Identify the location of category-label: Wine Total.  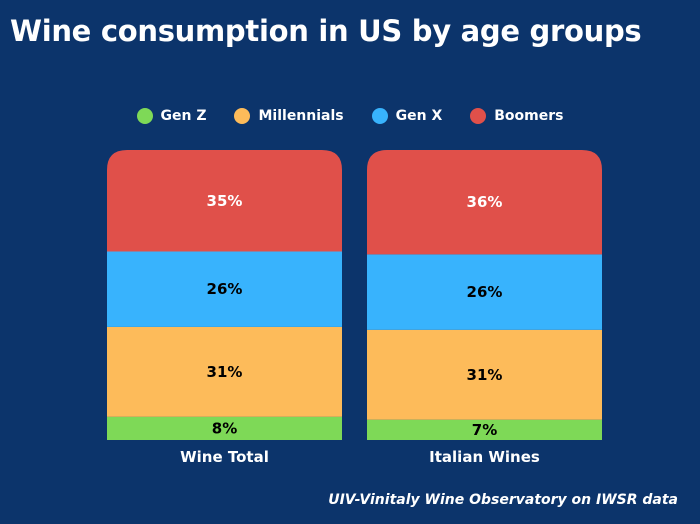
(224, 457).